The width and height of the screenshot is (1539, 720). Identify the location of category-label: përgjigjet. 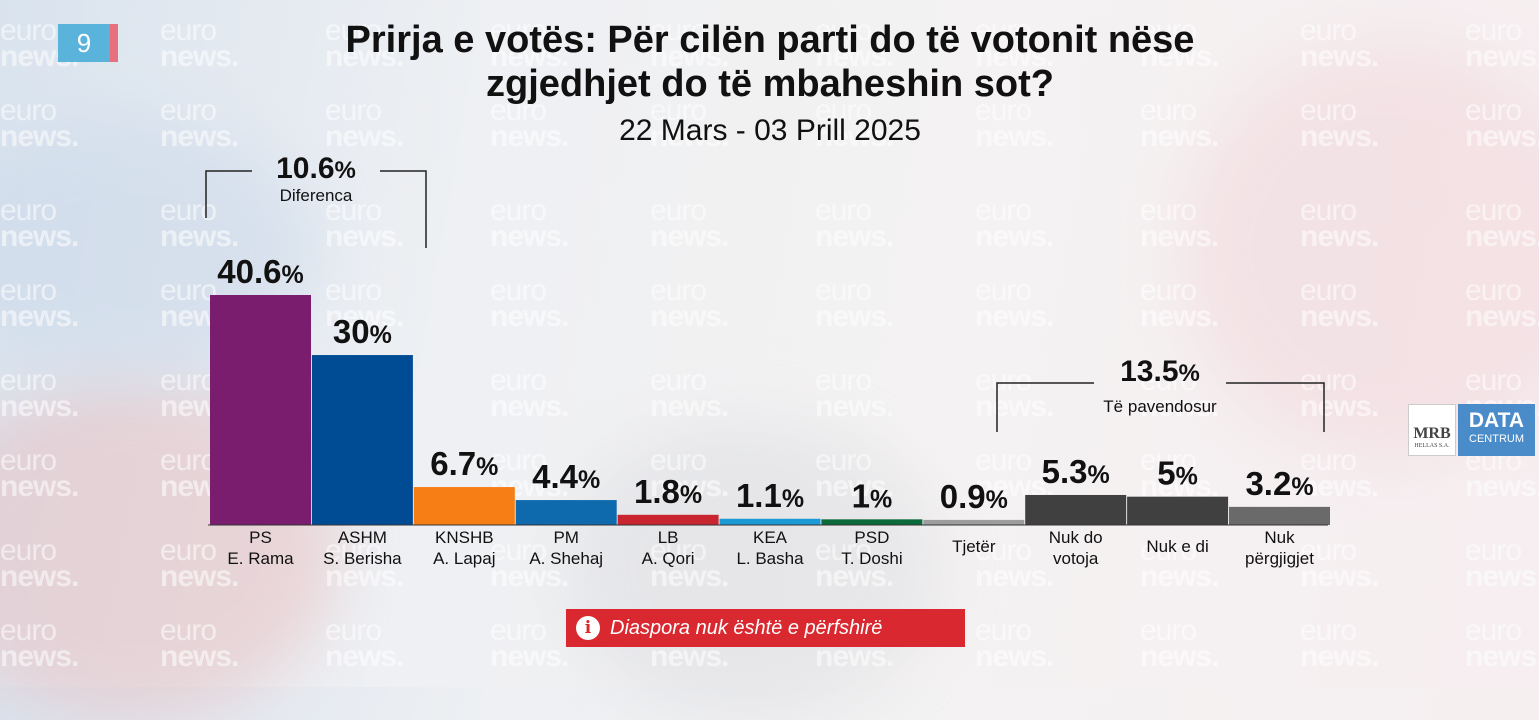
(1279, 558).